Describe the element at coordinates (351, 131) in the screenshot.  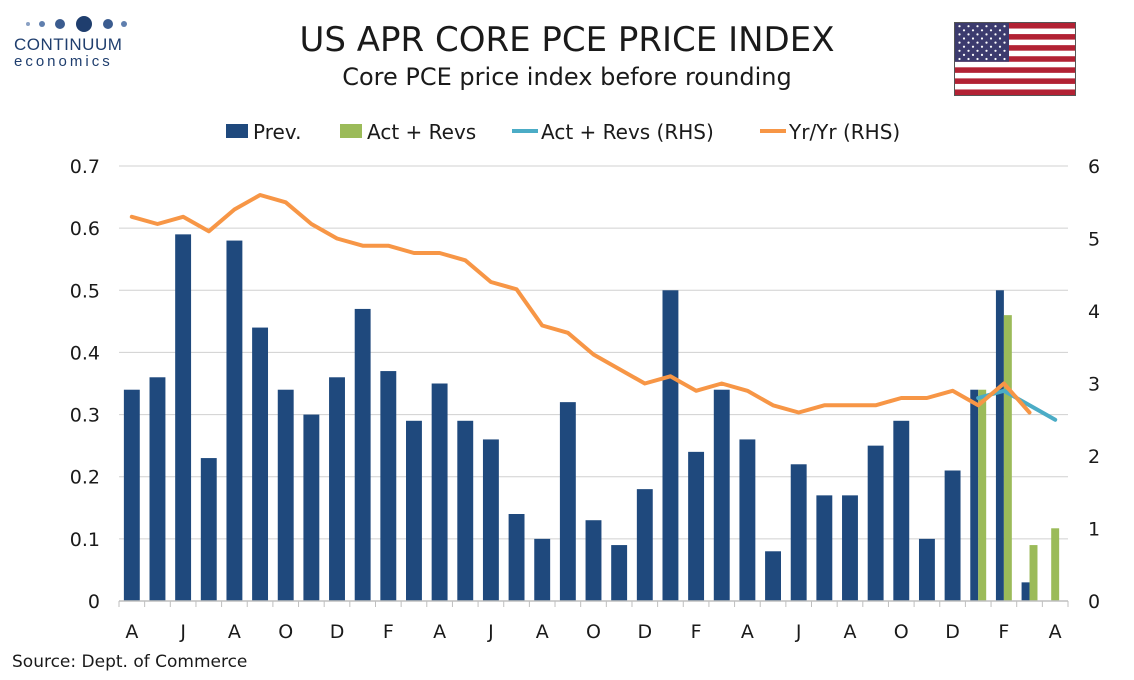
I see `legend-swatch` at that location.